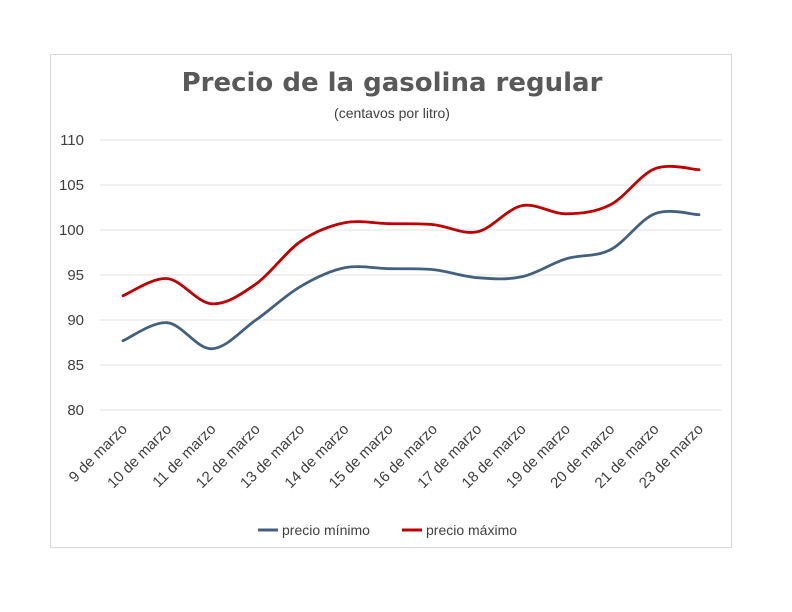 The width and height of the screenshot is (792, 612). I want to click on y-tick-label: 100, so click(71, 230).